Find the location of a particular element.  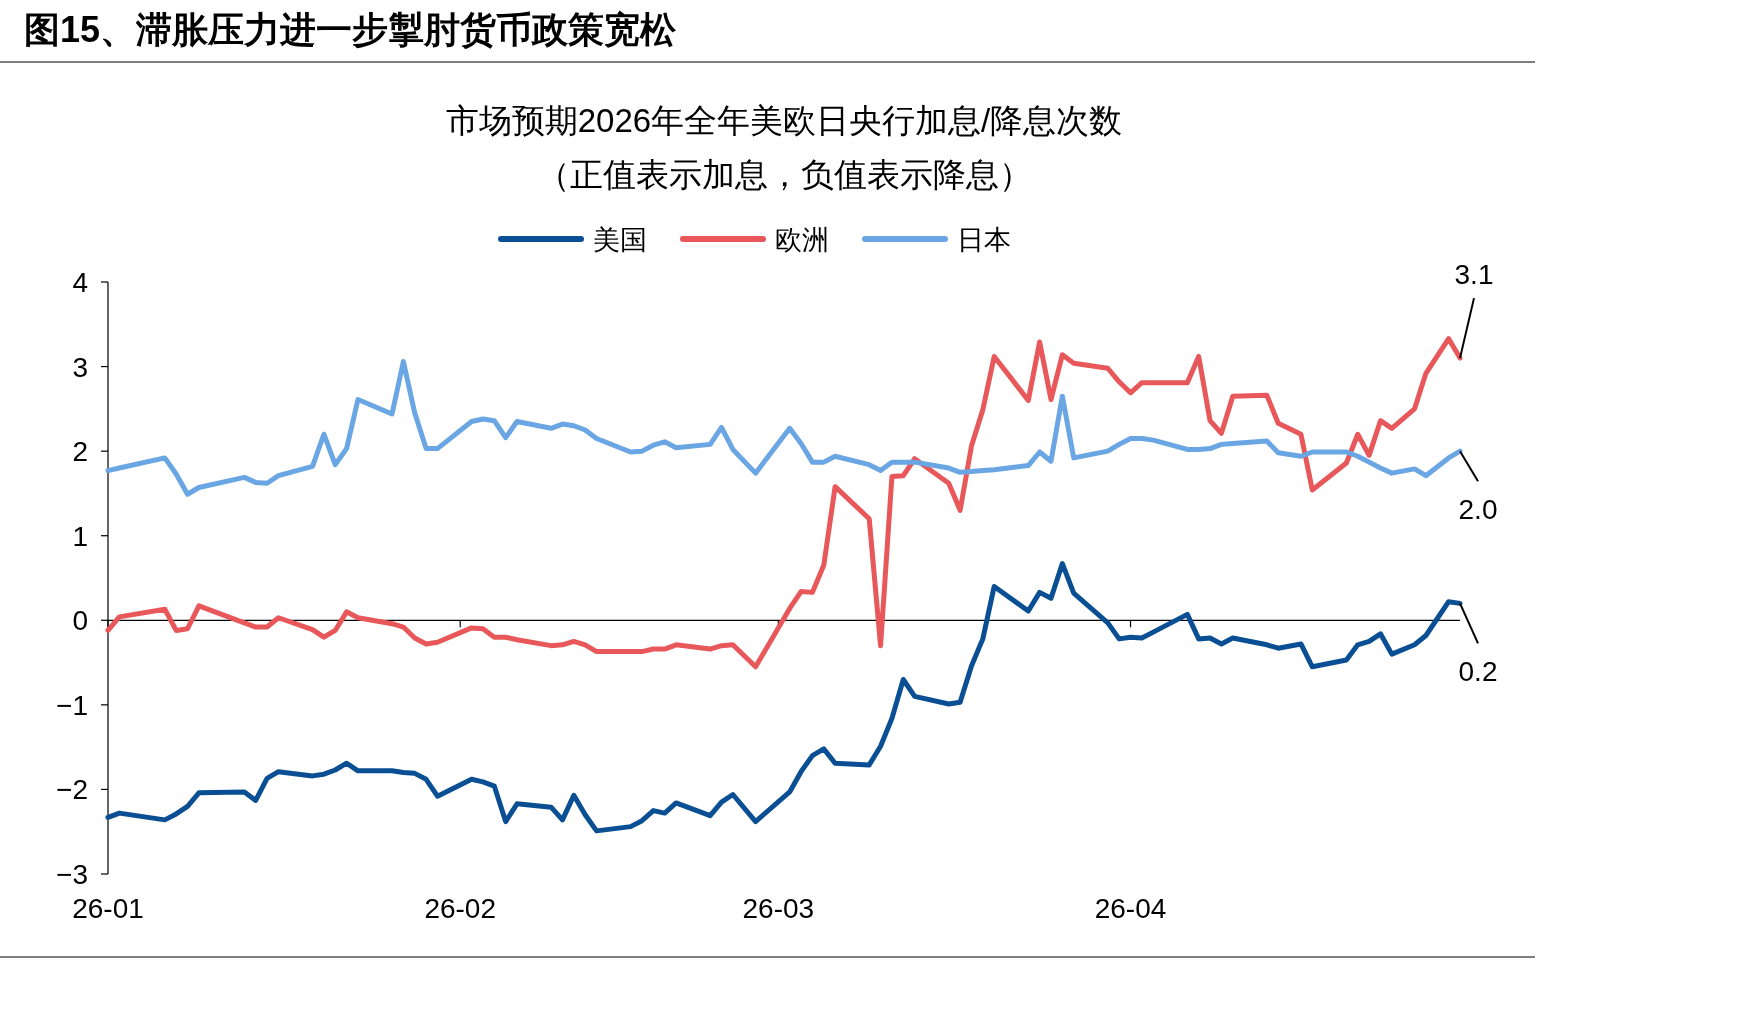

chart-subtitle: 市场预期2026年全年美欧日央行加息/降息次数 is located at coordinates (784, 120).